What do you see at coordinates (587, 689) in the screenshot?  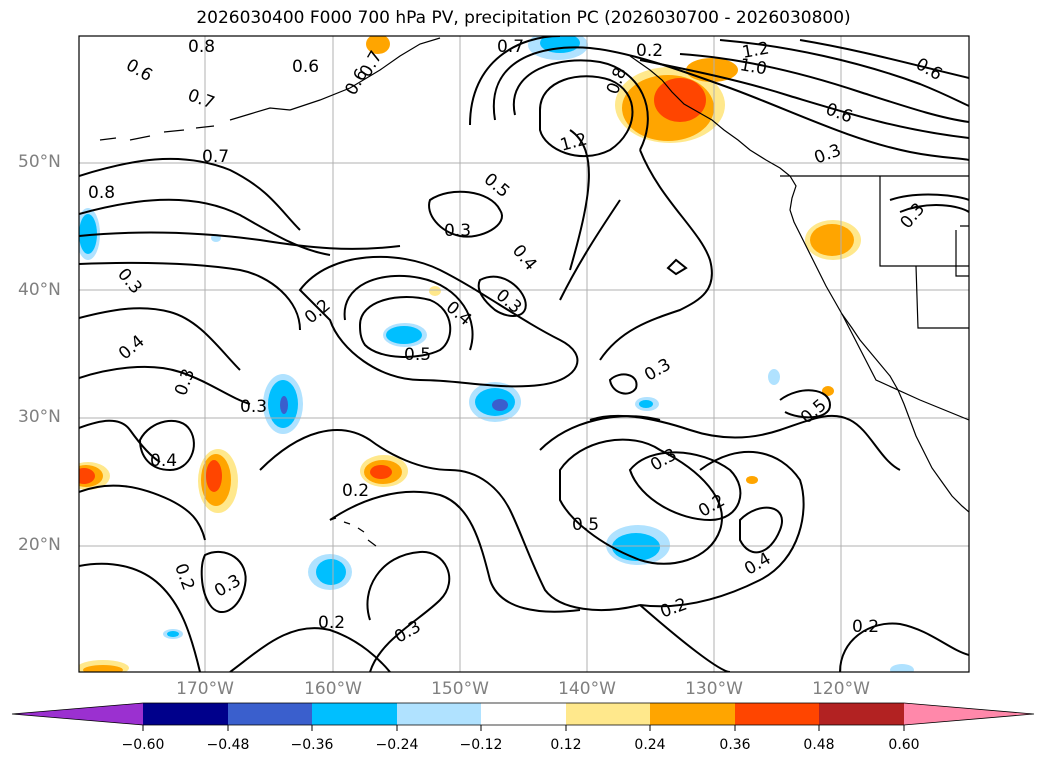 I see `lon-label: 140°W` at bounding box center [587, 689].